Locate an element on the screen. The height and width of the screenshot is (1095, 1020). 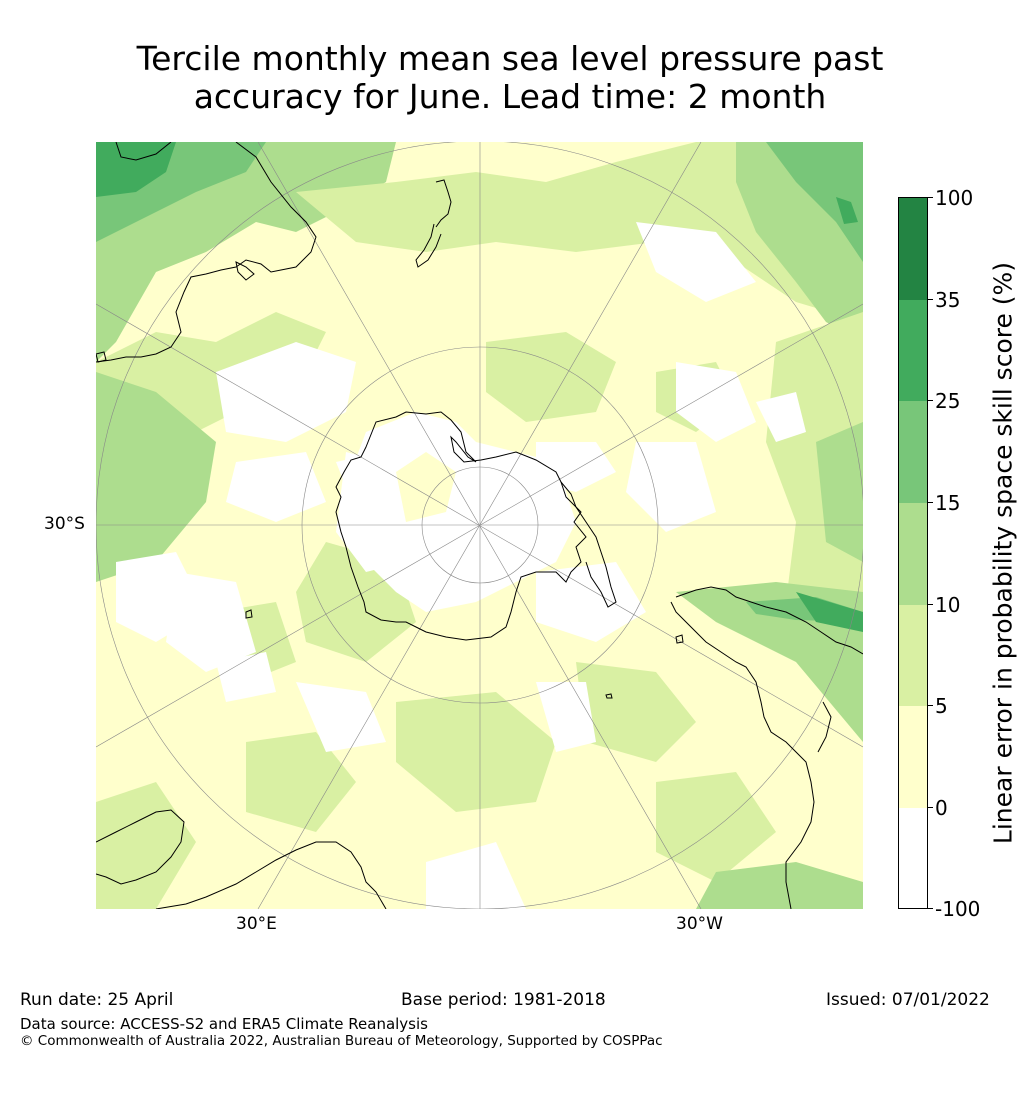
colorbar-tick-label: -100 is located at coordinates (958, 909).